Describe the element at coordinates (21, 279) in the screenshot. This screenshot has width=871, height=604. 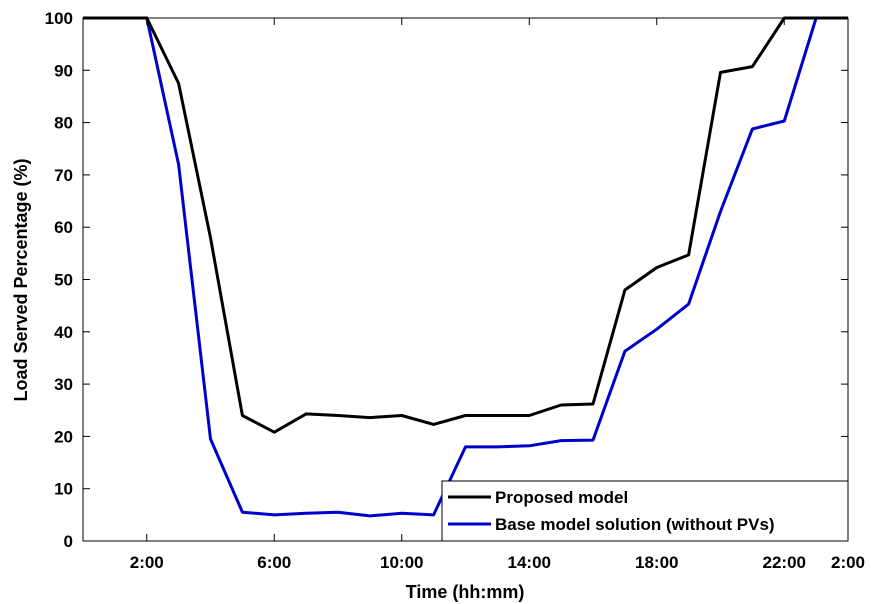
I see `y-axis-label: Load Served Percentage (%)` at that location.